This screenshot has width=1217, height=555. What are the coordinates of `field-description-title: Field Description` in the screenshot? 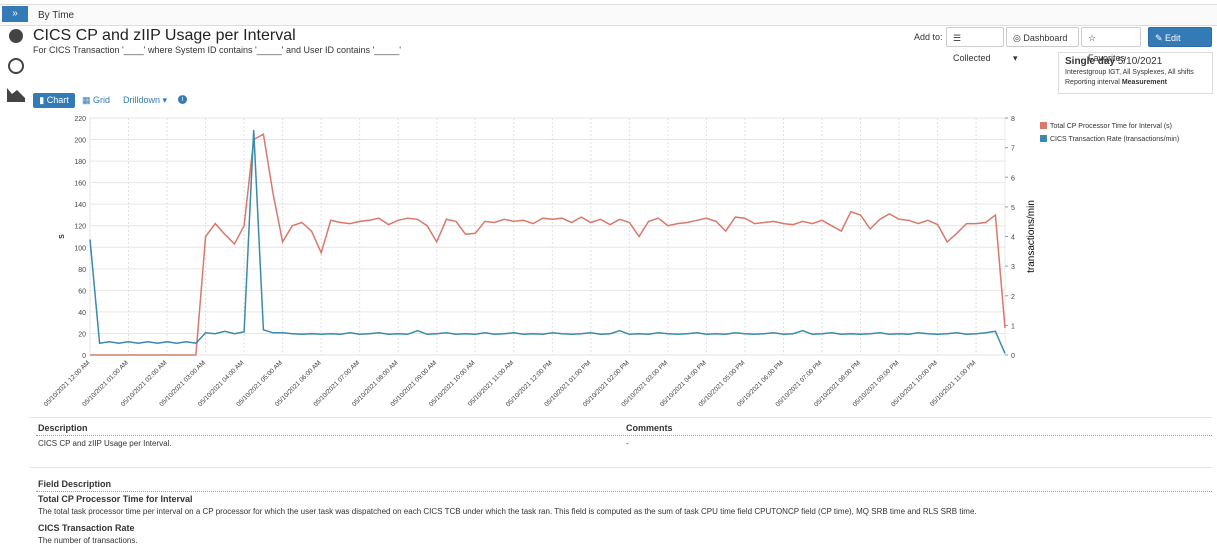 It's located at (75, 484).